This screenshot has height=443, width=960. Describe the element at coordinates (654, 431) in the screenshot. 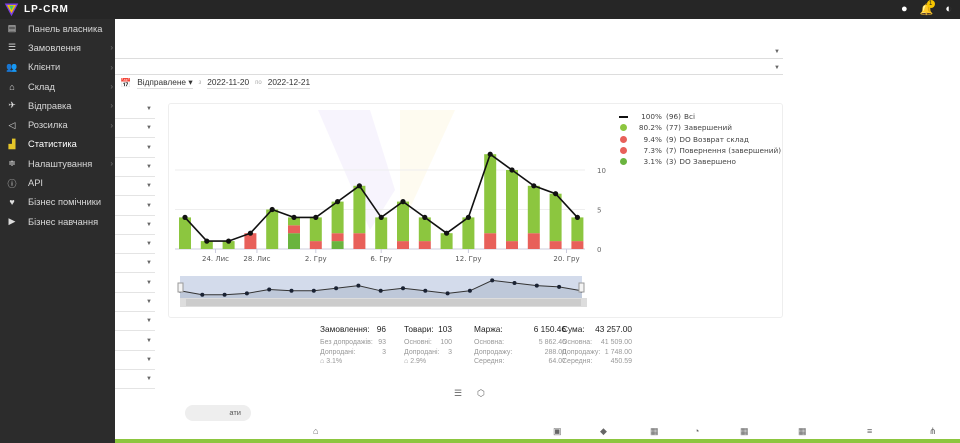

I see `calendar-icon: ▦` at that location.